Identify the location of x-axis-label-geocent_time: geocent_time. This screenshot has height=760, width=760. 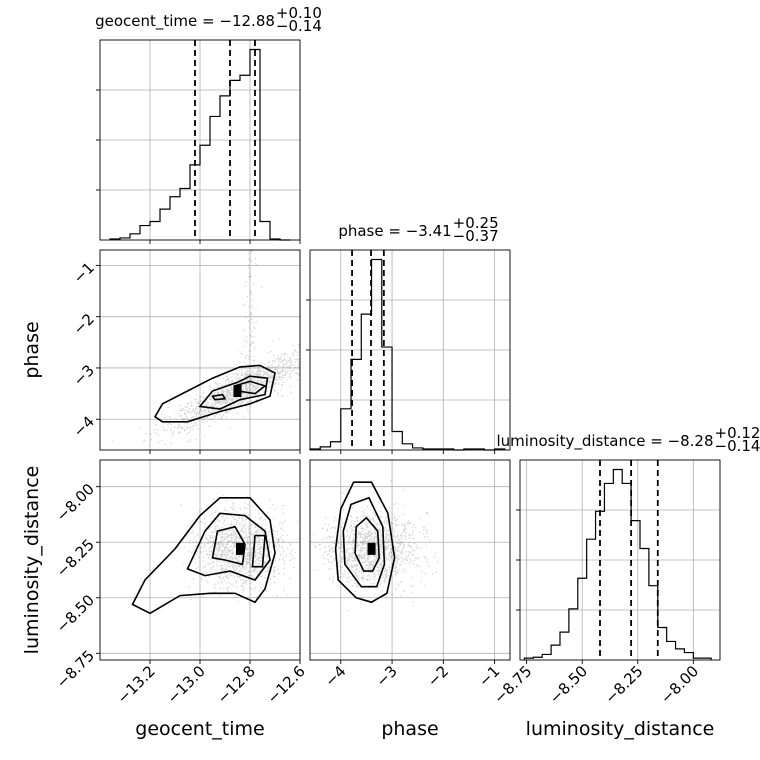
(199, 729).